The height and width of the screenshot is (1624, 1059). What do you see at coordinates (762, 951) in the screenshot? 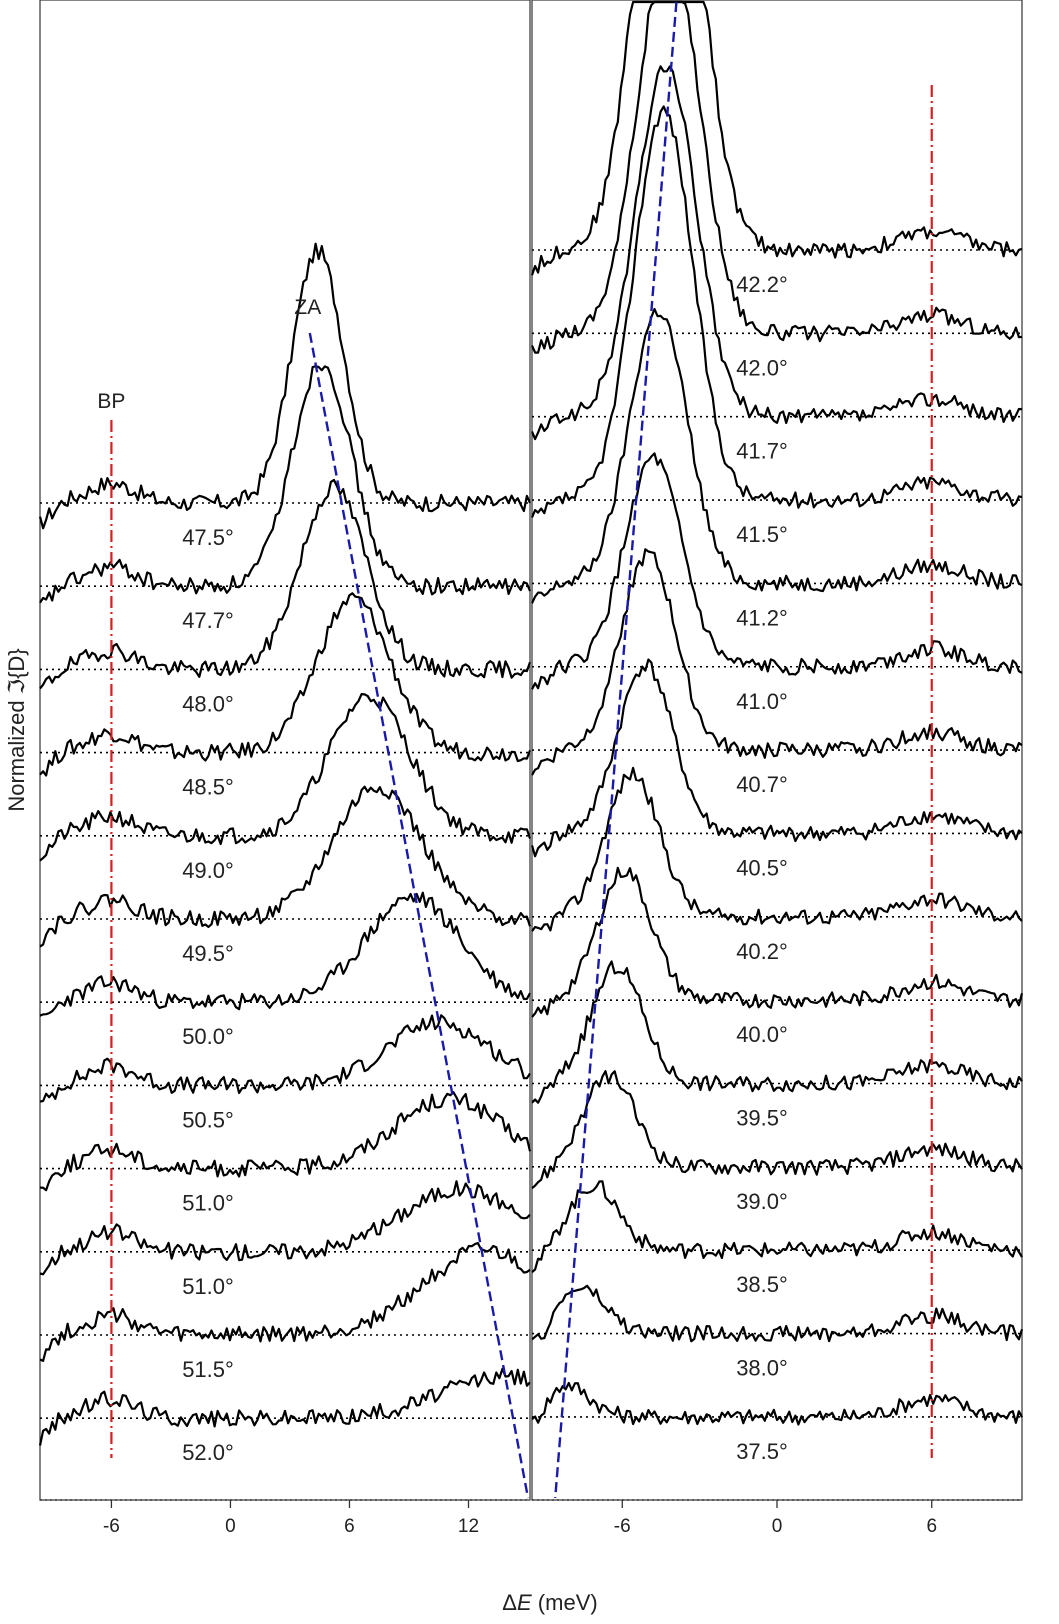
I see `right-angle-label: 40.2°` at bounding box center [762, 951].